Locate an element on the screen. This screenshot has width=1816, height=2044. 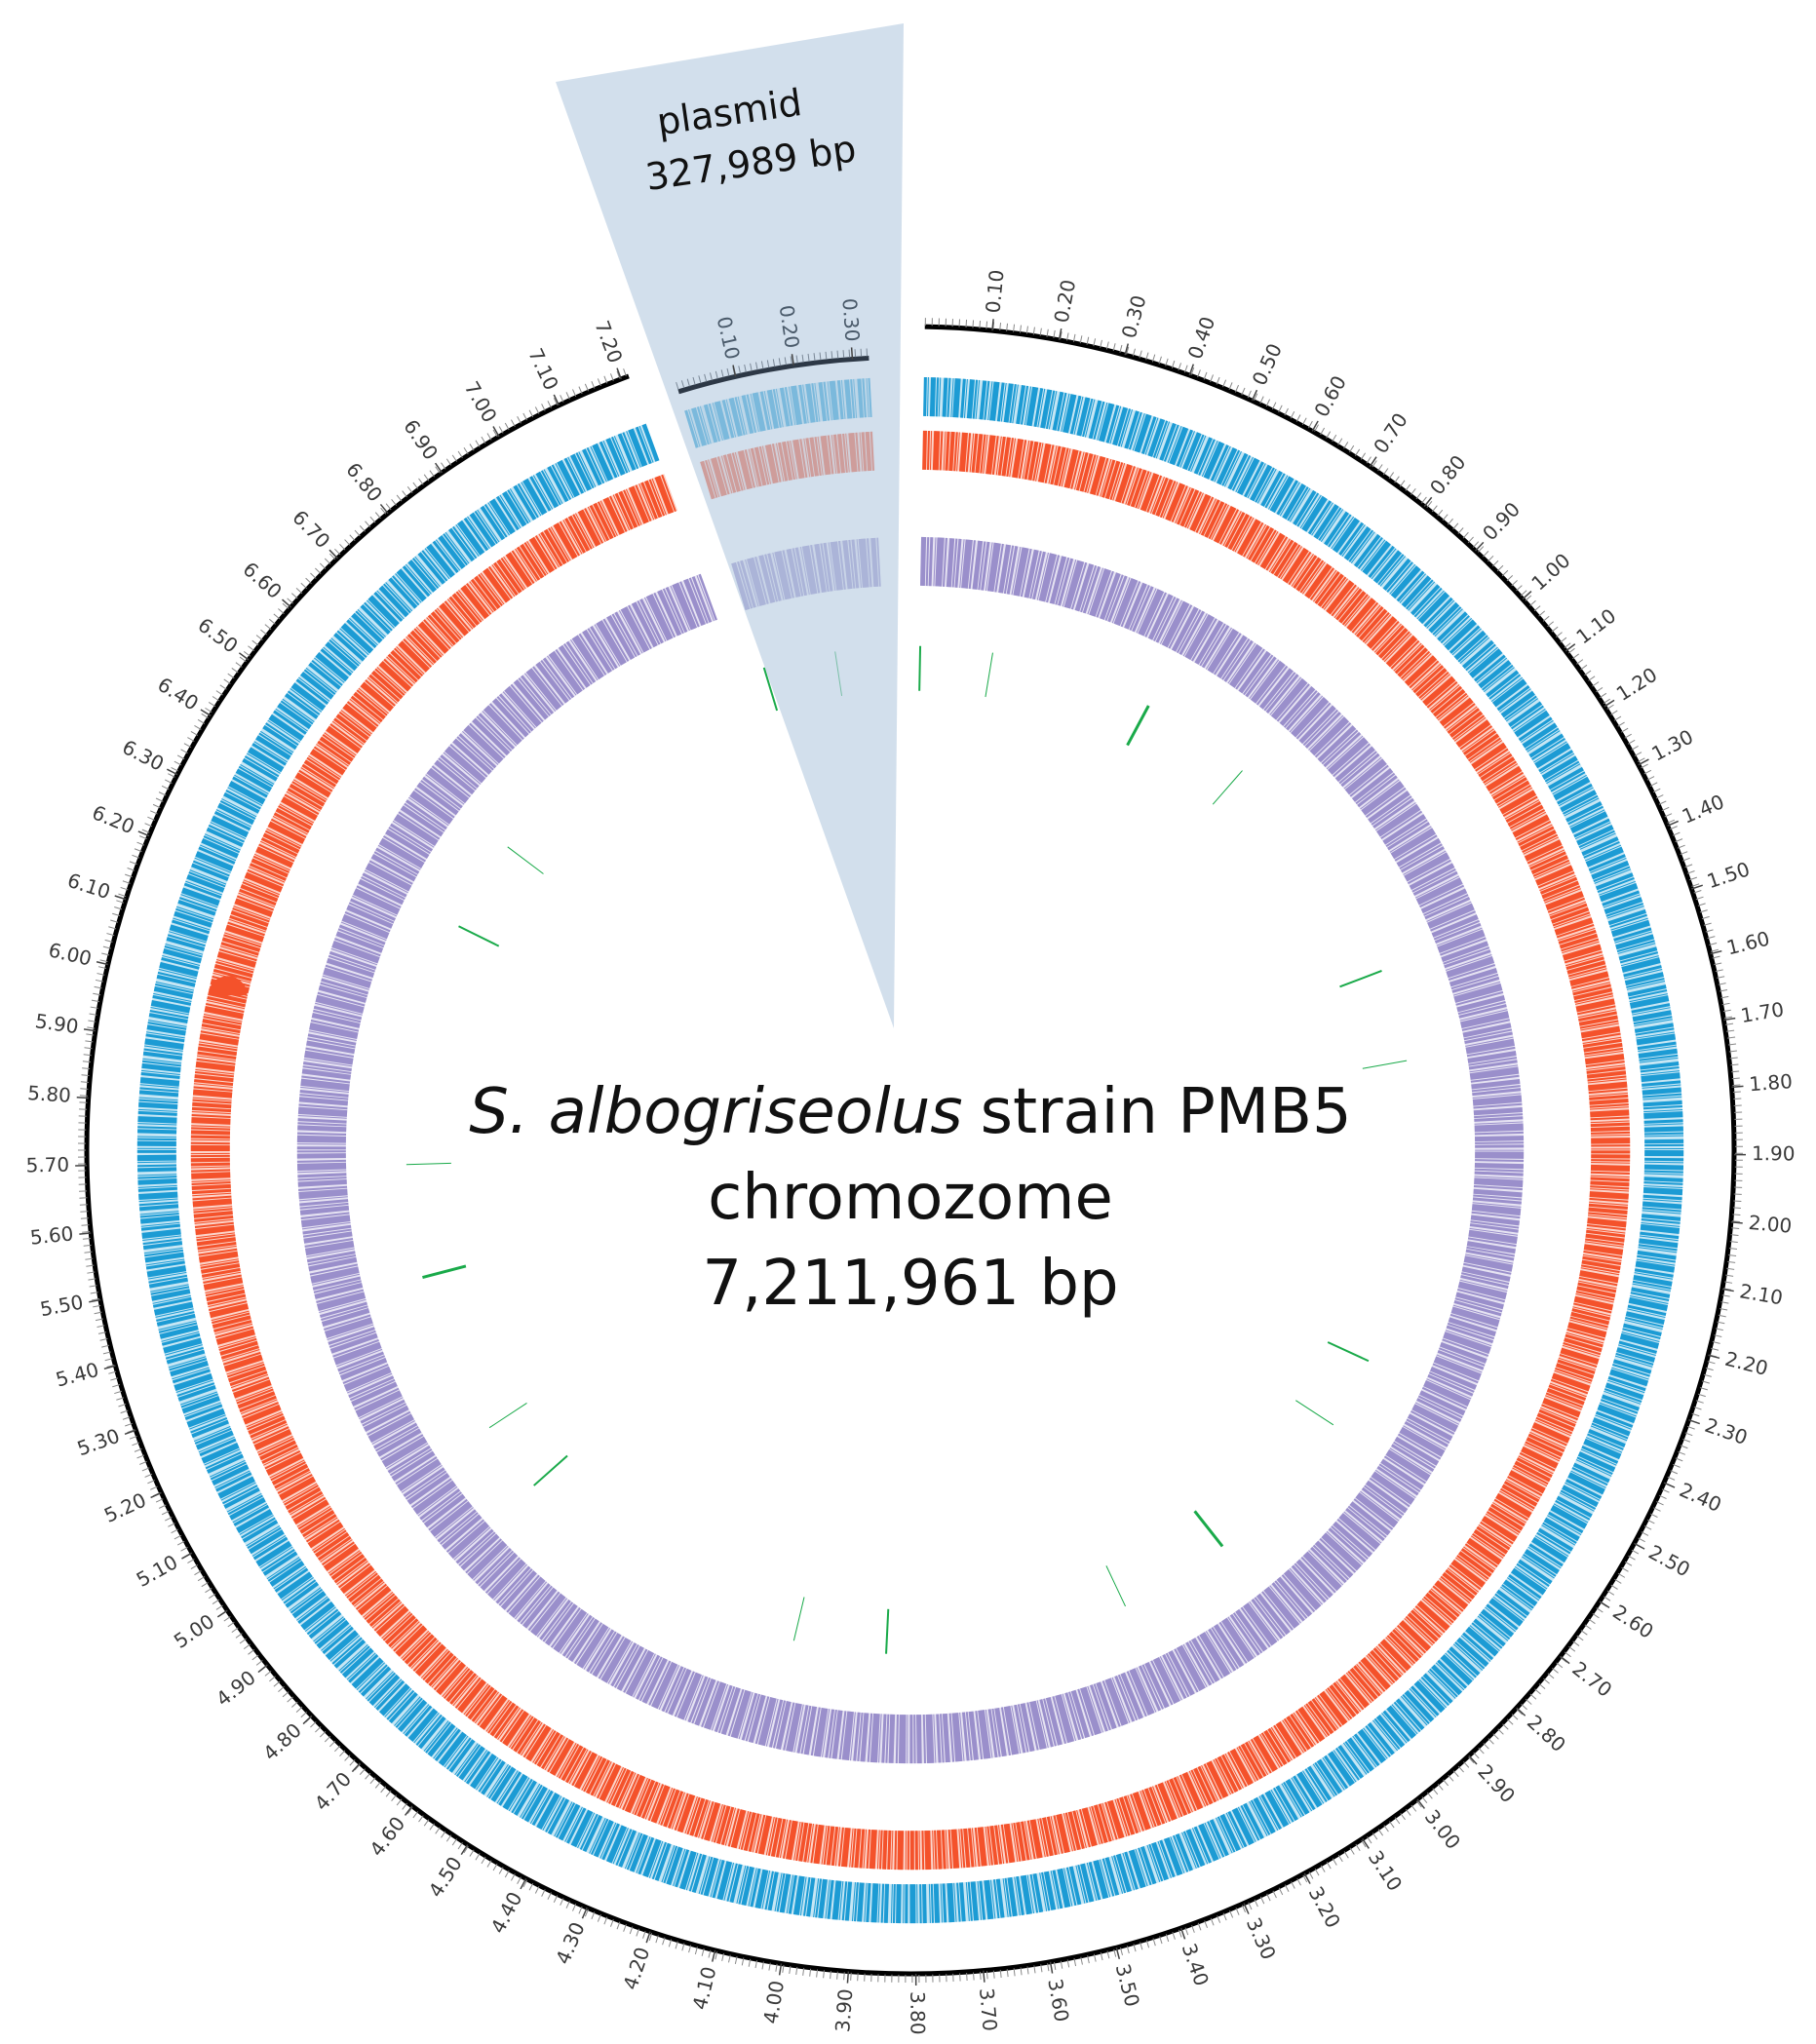
chromosome-tick-label: 3.30 is located at coordinates (1261, 1938).